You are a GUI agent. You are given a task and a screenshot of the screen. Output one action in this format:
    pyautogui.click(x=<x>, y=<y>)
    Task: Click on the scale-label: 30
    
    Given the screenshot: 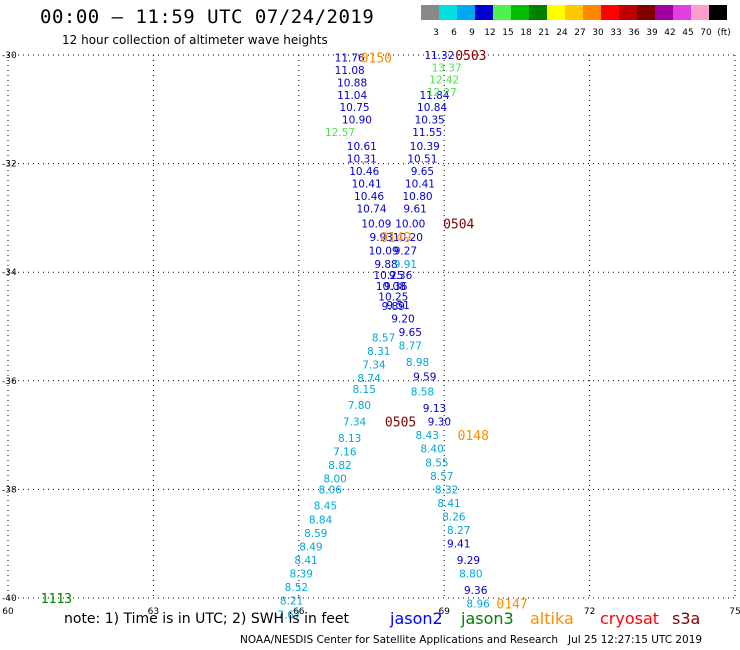 What is the action you would take?
    pyautogui.click(x=598, y=33)
    